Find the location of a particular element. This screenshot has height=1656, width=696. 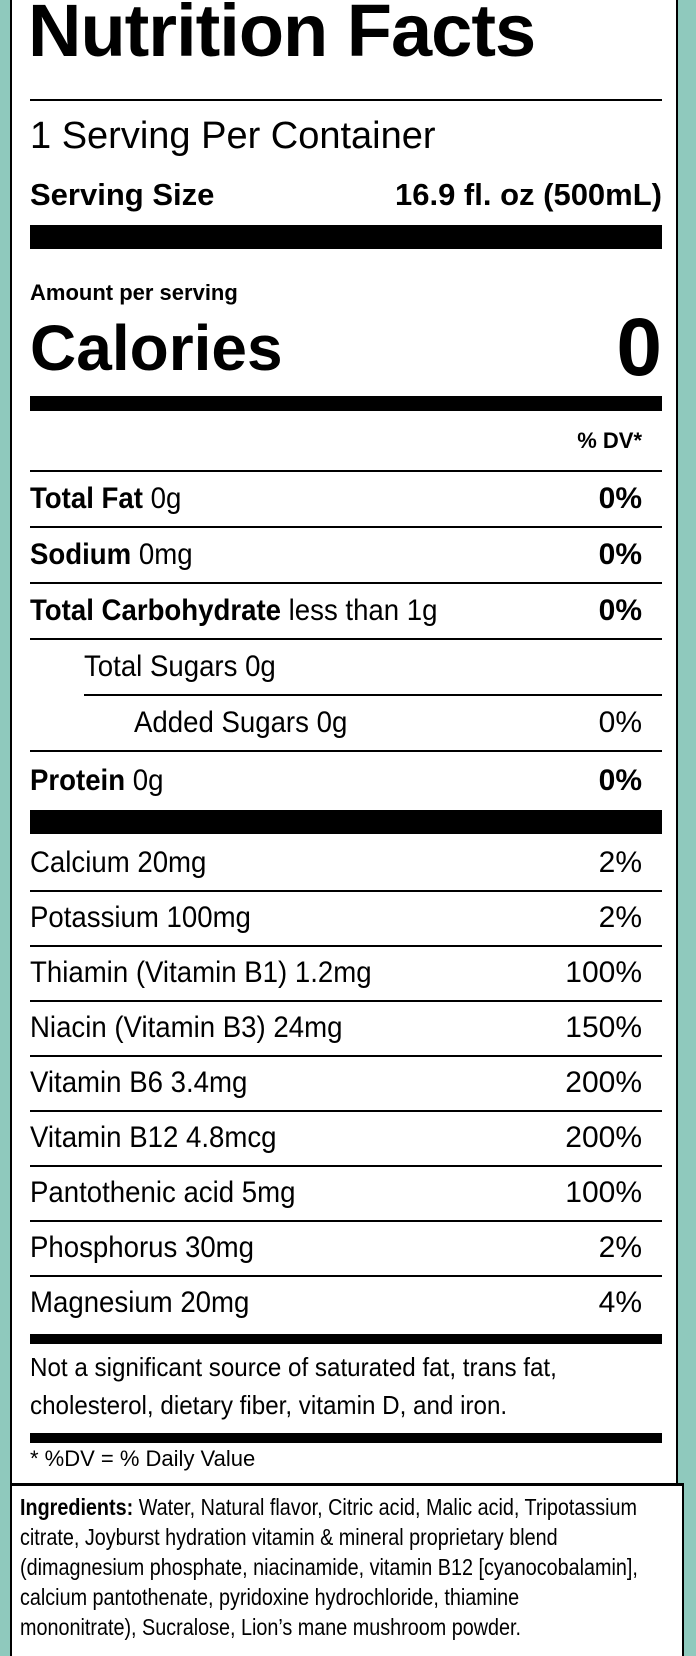

nutrient-name: Total Sugars 0g is located at coordinates (180, 666).